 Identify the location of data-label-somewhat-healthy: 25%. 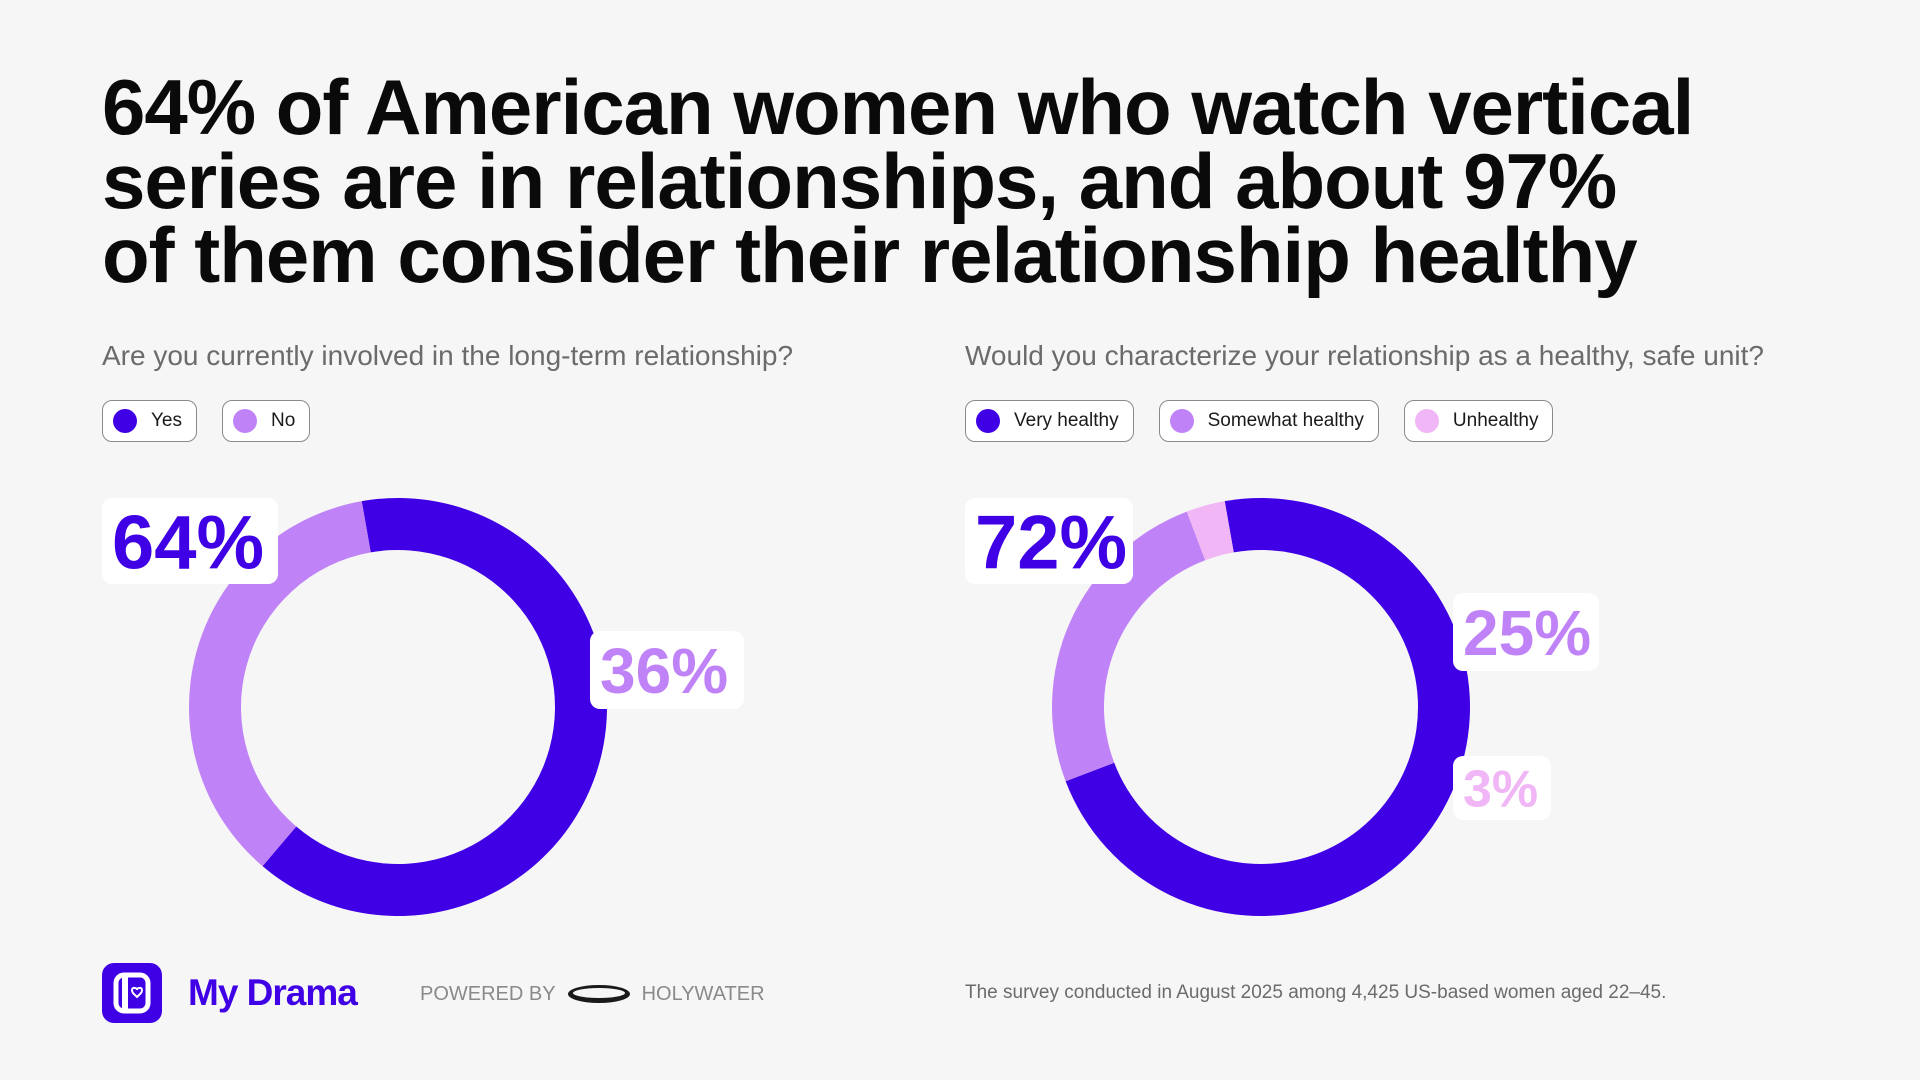
(1526, 632).